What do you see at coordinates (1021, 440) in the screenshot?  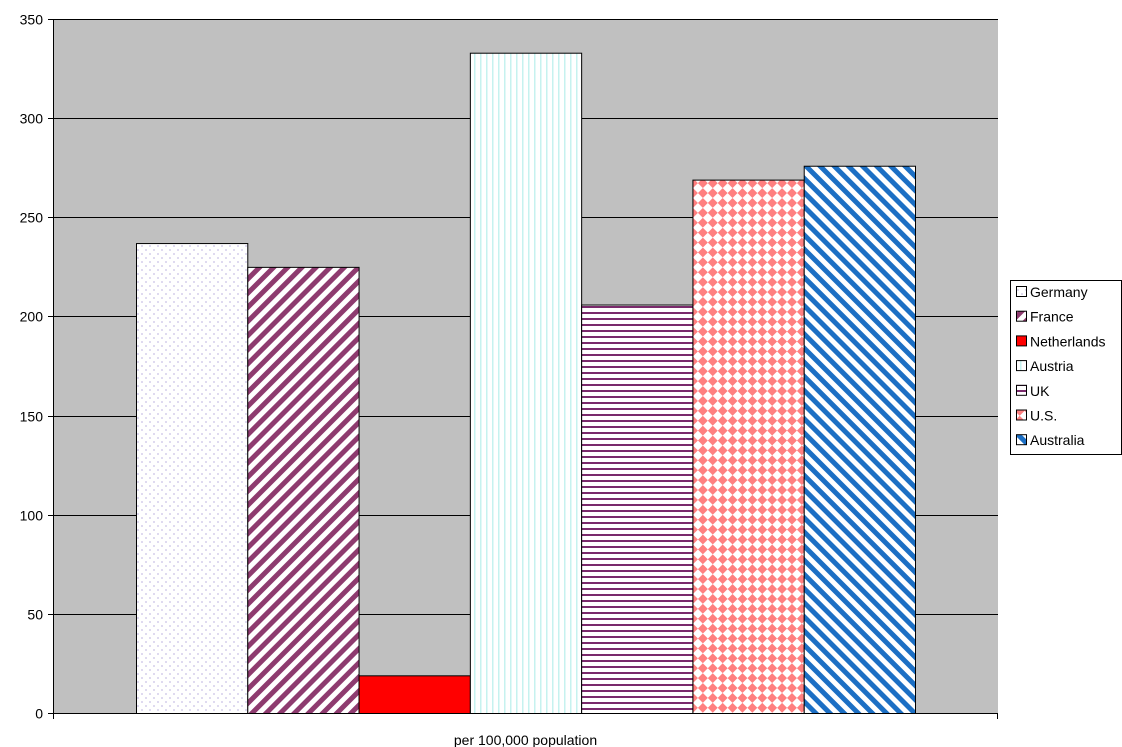 I see `legend-swatch-australia` at bounding box center [1021, 440].